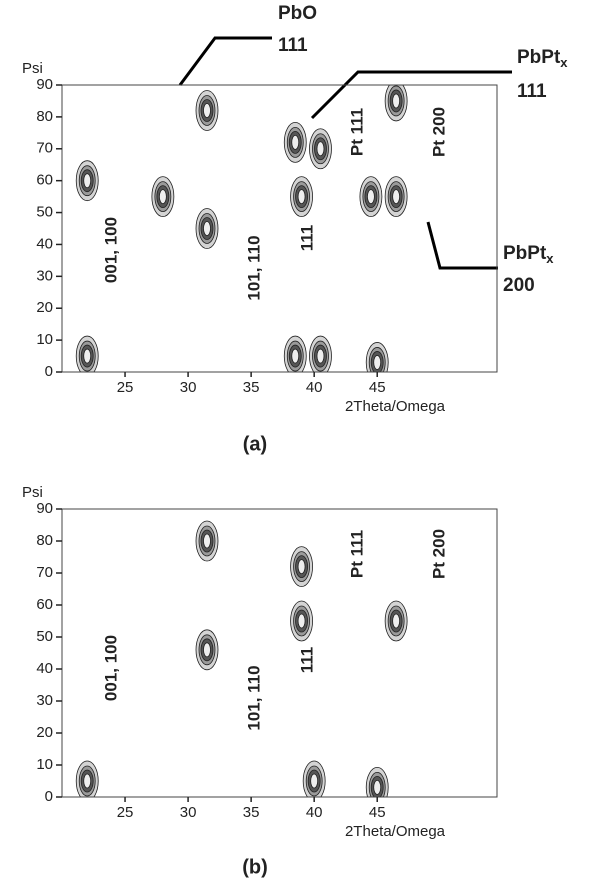 The height and width of the screenshot is (891, 597). I want to click on caption: (b), so click(255, 867).